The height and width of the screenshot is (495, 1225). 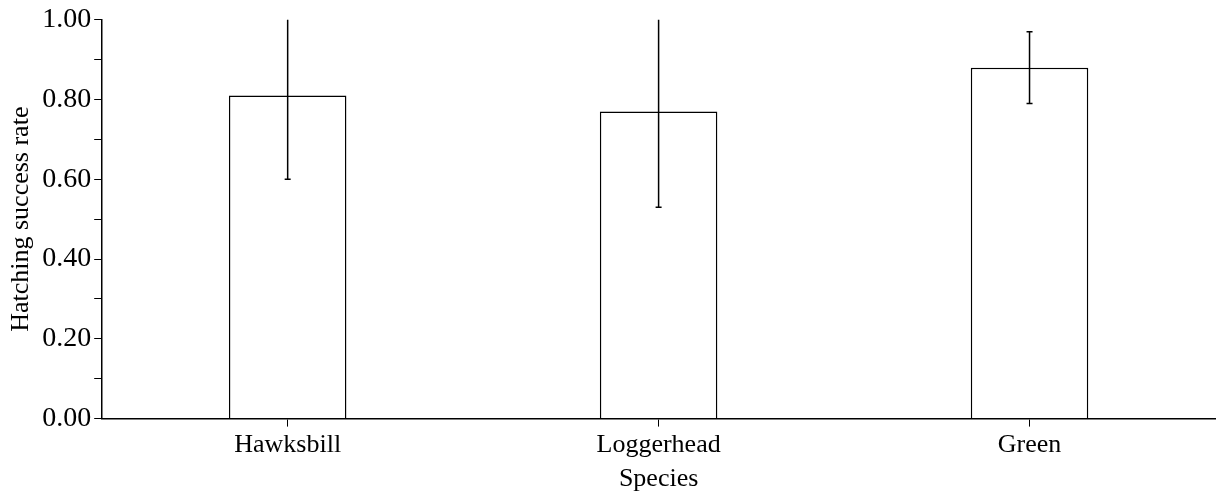 What do you see at coordinates (67, 18) in the screenshot?
I see `y-tick-label: 1.00` at bounding box center [67, 18].